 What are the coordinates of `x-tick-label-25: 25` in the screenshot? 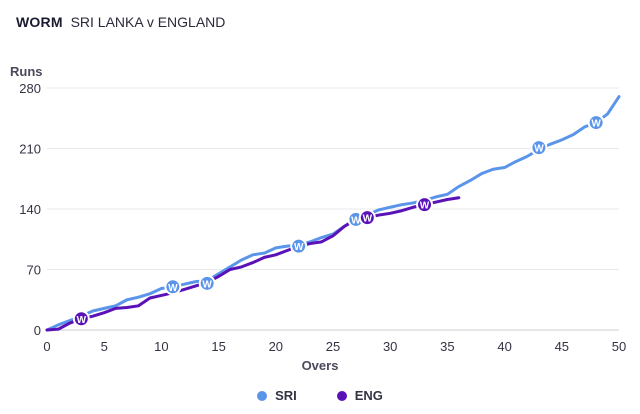 It's located at (333, 346).